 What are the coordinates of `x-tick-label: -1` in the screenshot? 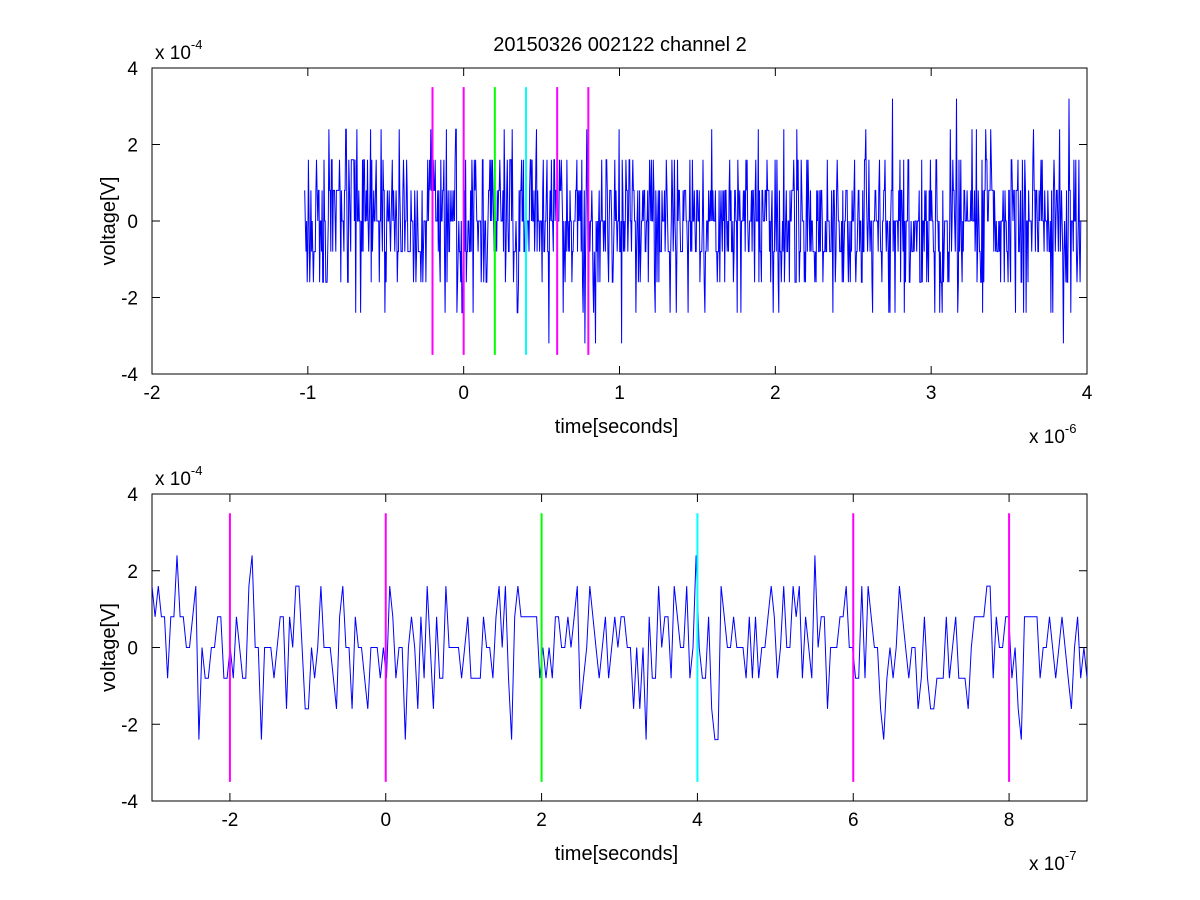 It's located at (307, 393).